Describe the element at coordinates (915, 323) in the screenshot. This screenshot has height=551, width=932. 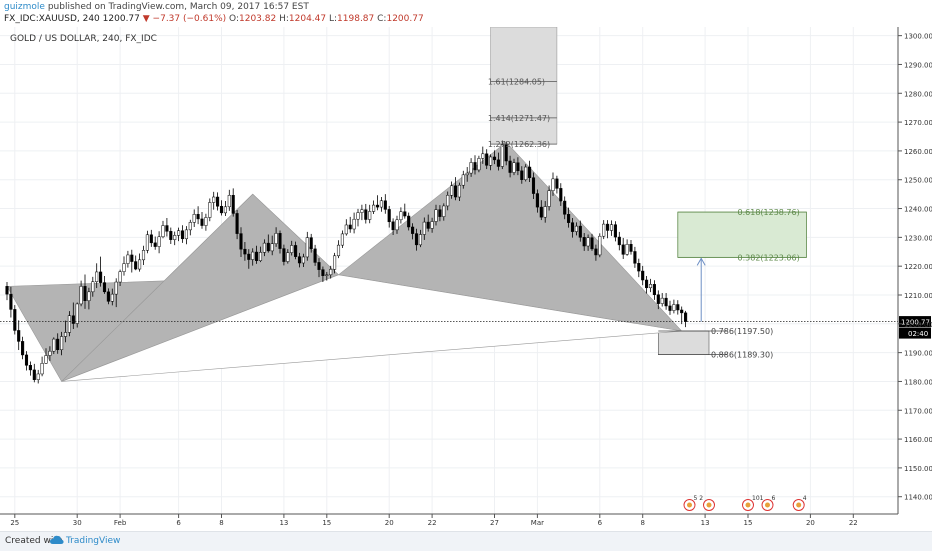
I see `last-price-label: 1200.77` at that location.